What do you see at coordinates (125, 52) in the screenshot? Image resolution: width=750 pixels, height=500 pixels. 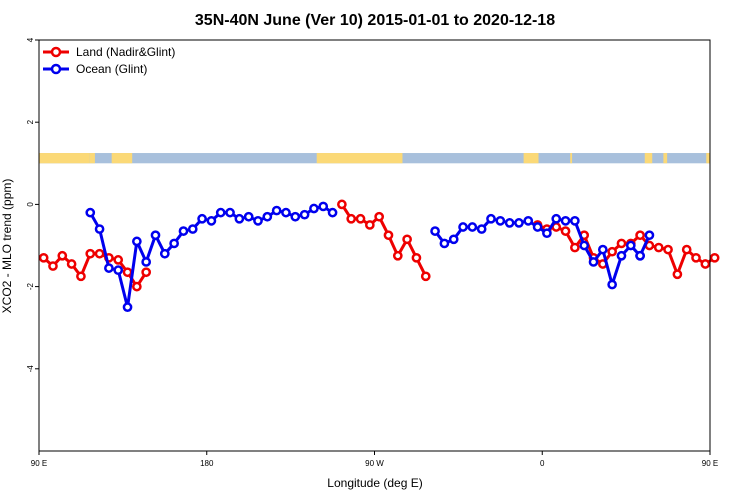 I see `legend-label-land: Land (Nadir&Glint)` at bounding box center [125, 52].